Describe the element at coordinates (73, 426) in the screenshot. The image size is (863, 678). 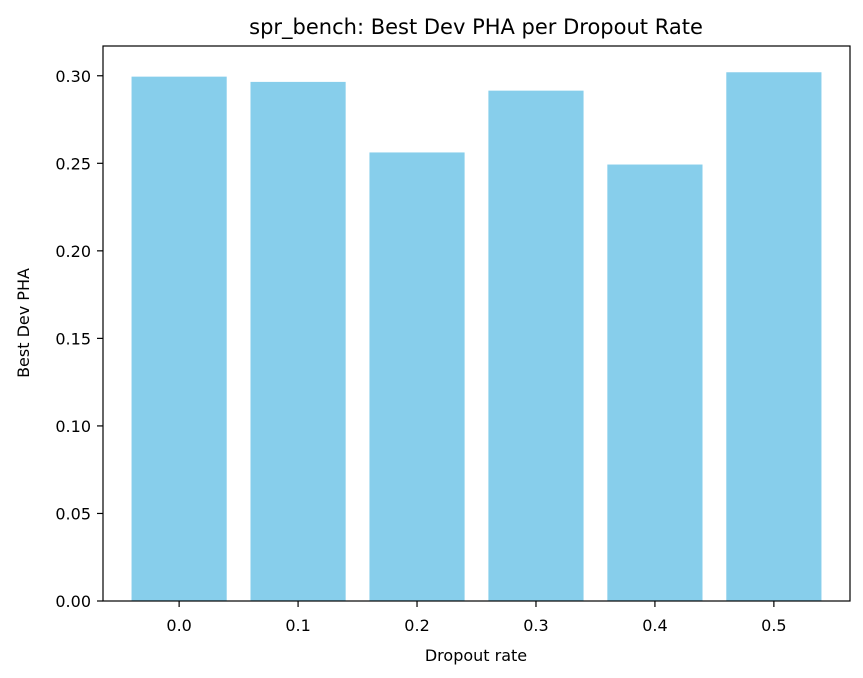
I see `y-tick-label: 0.10` at that location.